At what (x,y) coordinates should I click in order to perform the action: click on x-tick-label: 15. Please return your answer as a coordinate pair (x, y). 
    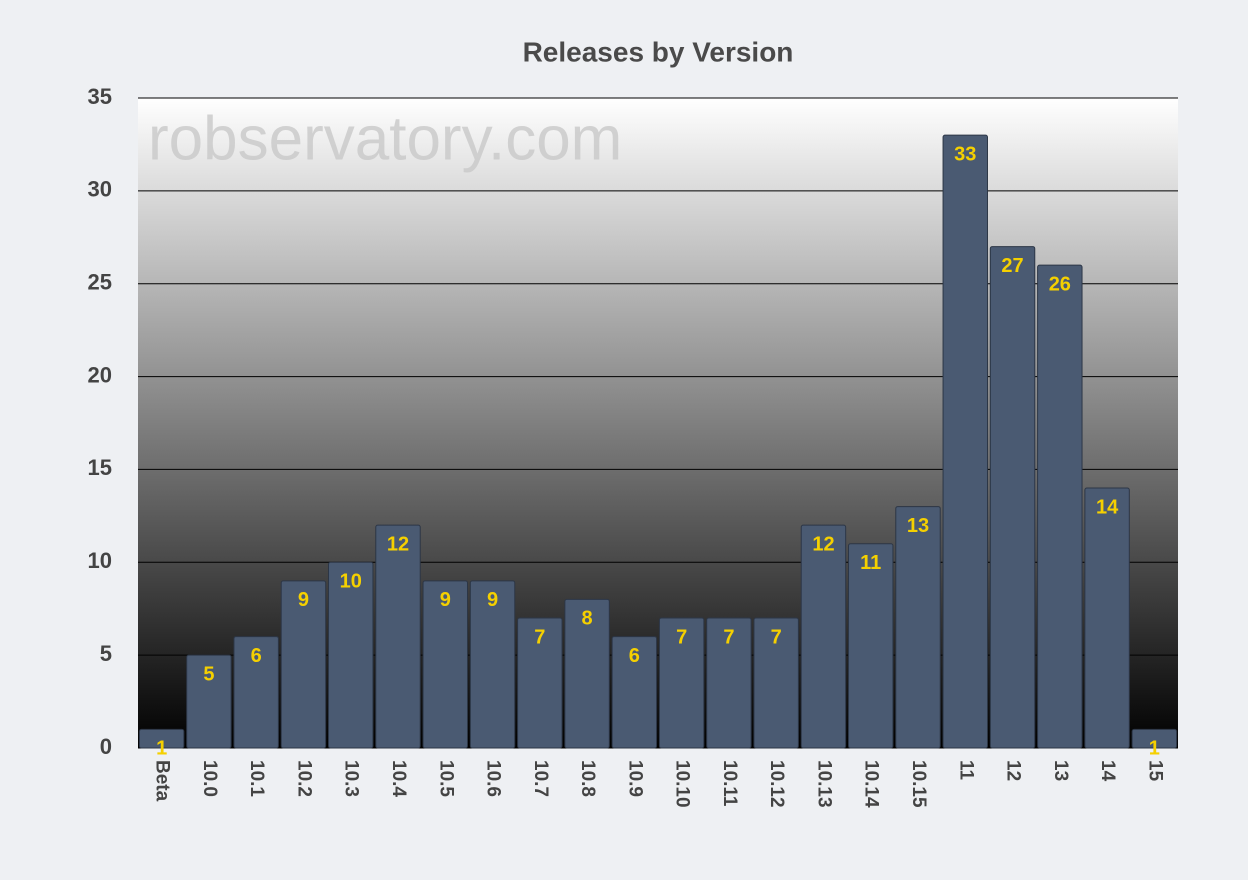
    Looking at the image, I should click on (1154, 771).